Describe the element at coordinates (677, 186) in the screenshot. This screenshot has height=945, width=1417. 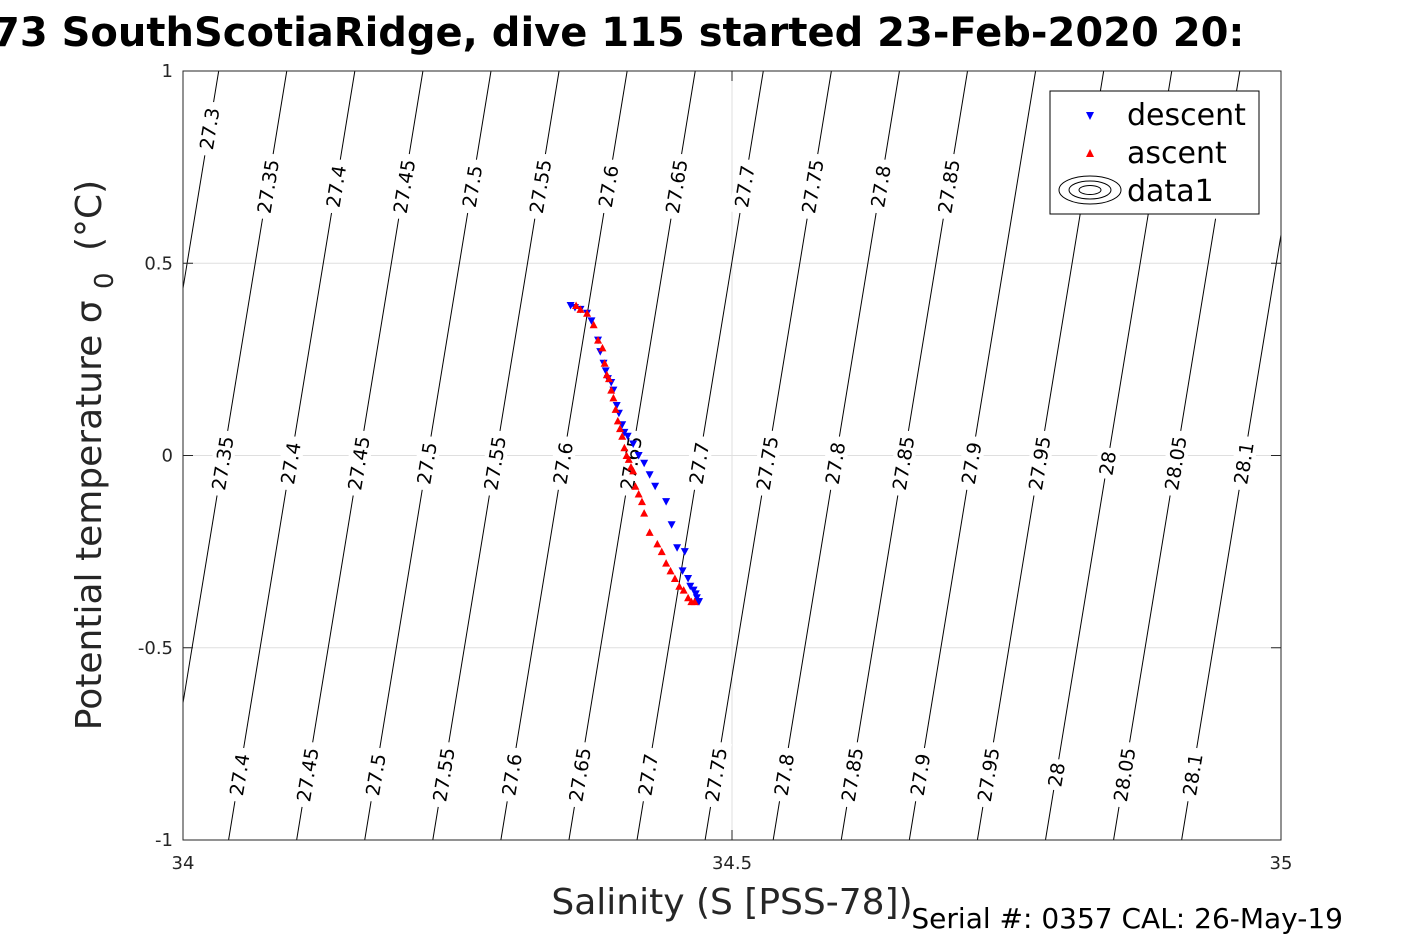
I see `contour-label: 27.65` at that location.